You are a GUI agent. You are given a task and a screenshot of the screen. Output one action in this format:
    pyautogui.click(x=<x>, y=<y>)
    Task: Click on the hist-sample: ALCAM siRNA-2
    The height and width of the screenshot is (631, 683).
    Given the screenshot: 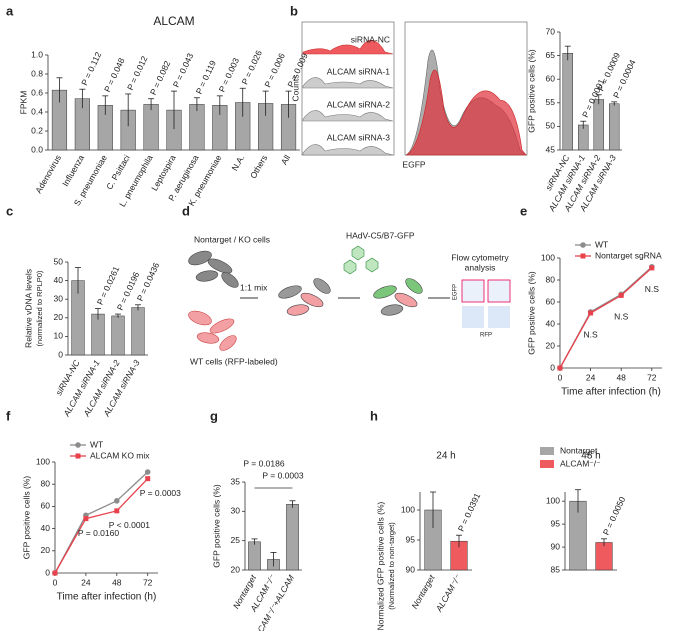 What is the action you would take?
    pyautogui.click(x=359, y=104)
    